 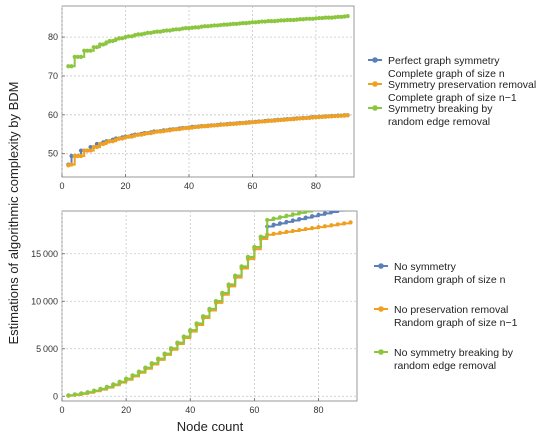 I want to click on top-legend-label: Perfect graph symmetry, so click(x=444, y=61).